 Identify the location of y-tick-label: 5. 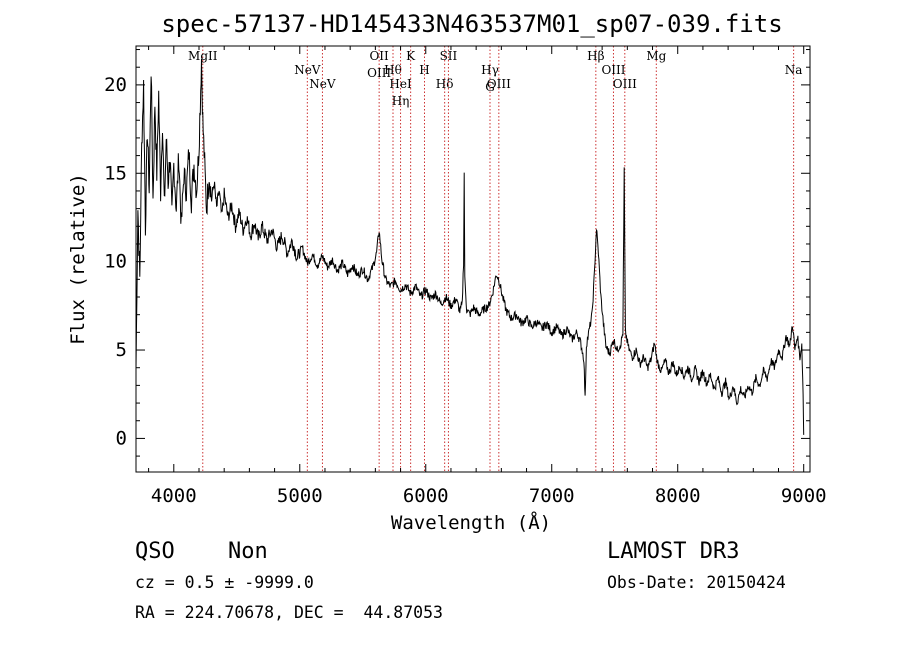
(121, 350).